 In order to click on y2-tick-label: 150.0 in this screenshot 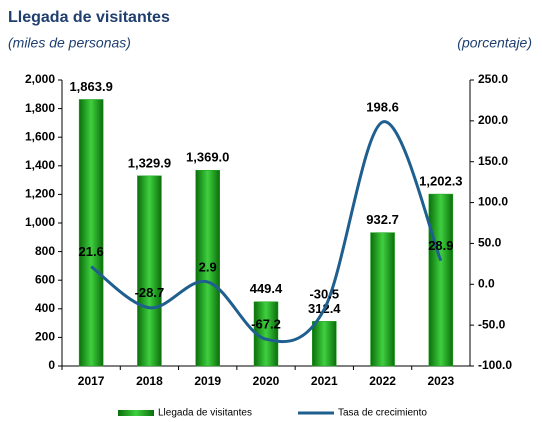, I will do `click(493, 161)`.